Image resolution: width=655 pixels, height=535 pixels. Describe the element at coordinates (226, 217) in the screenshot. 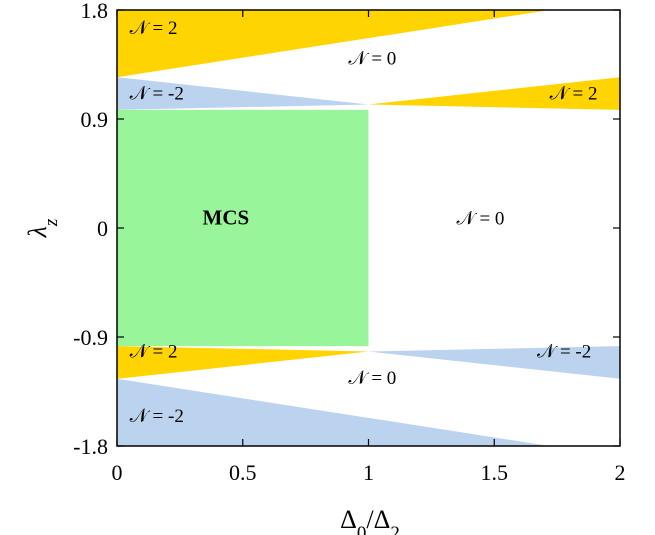

I see `region-label-4: MCS` at that location.